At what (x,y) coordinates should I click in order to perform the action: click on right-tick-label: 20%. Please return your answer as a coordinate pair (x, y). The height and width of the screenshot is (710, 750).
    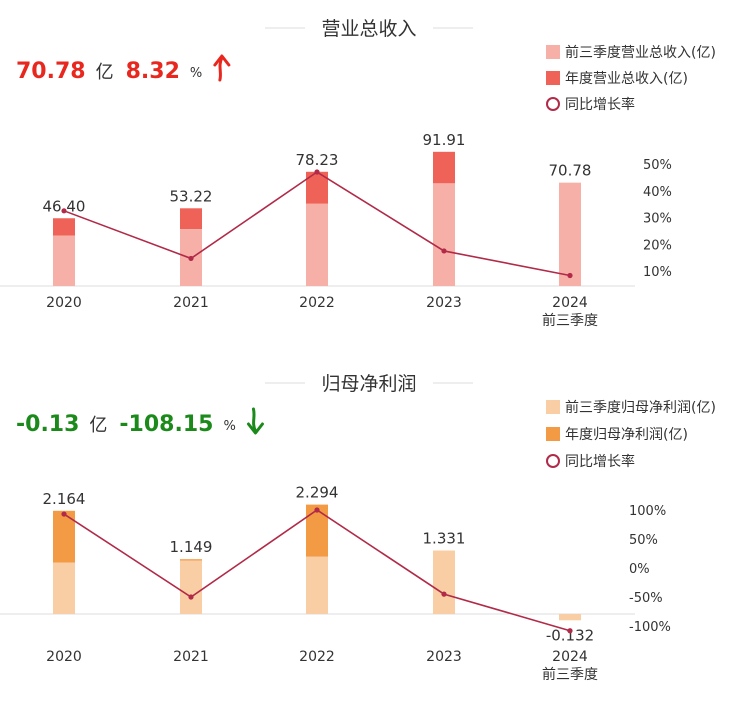
    Looking at the image, I should click on (657, 245).